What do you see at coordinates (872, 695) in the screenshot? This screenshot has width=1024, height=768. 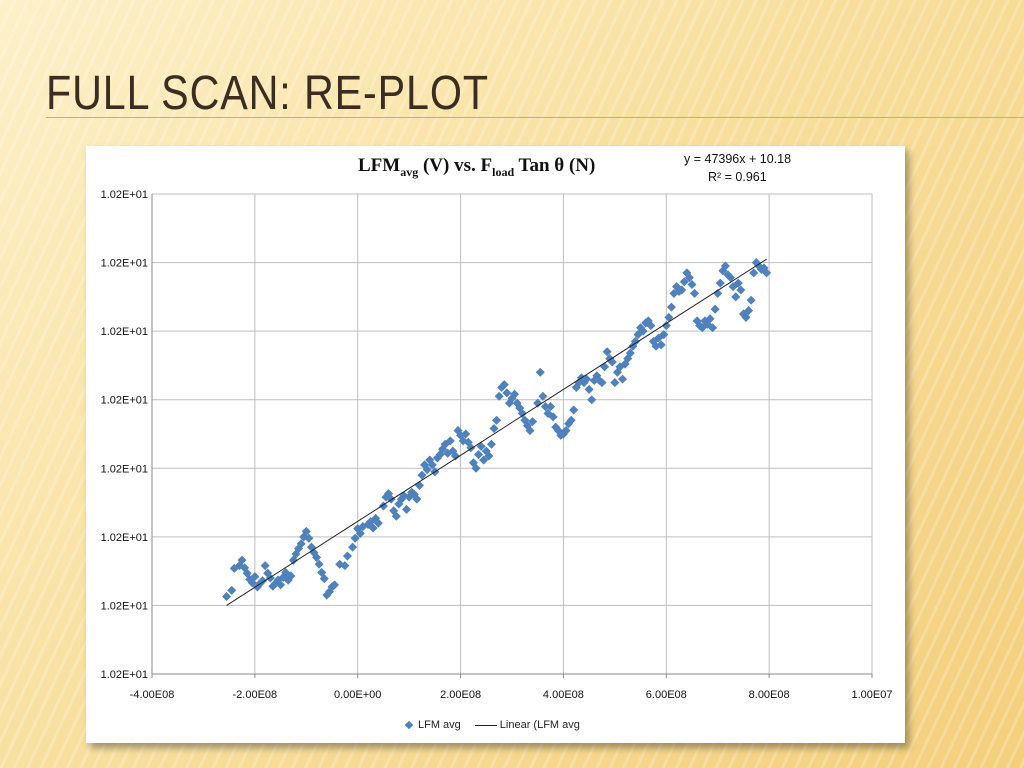 I see `x-tick-label: 1.00E07` at bounding box center [872, 695].